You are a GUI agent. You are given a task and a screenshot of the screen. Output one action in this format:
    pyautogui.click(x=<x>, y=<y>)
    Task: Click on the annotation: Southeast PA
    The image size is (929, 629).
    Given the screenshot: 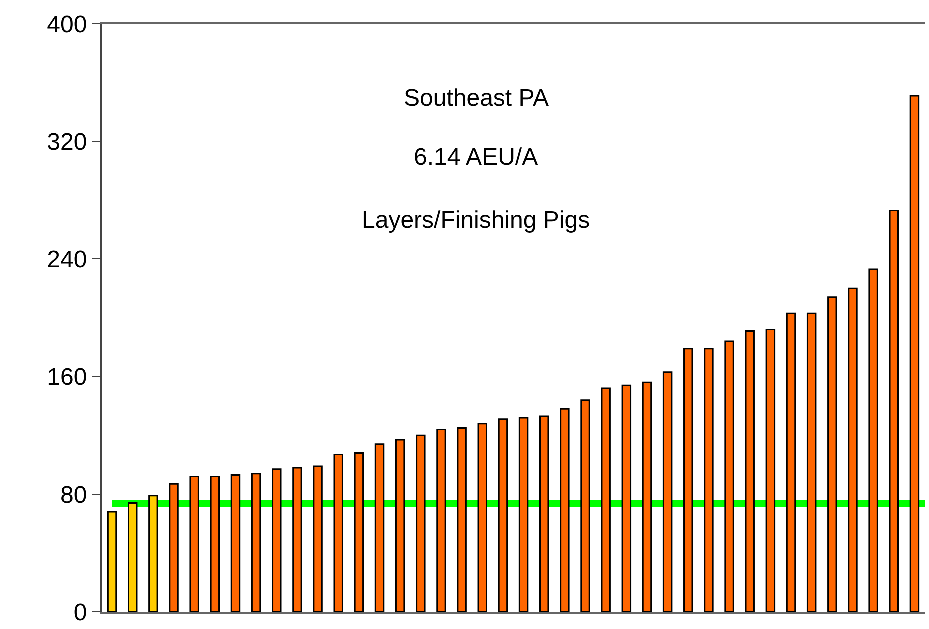 What is the action you would take?
    pyautogui.click(x=476, y=98)
    